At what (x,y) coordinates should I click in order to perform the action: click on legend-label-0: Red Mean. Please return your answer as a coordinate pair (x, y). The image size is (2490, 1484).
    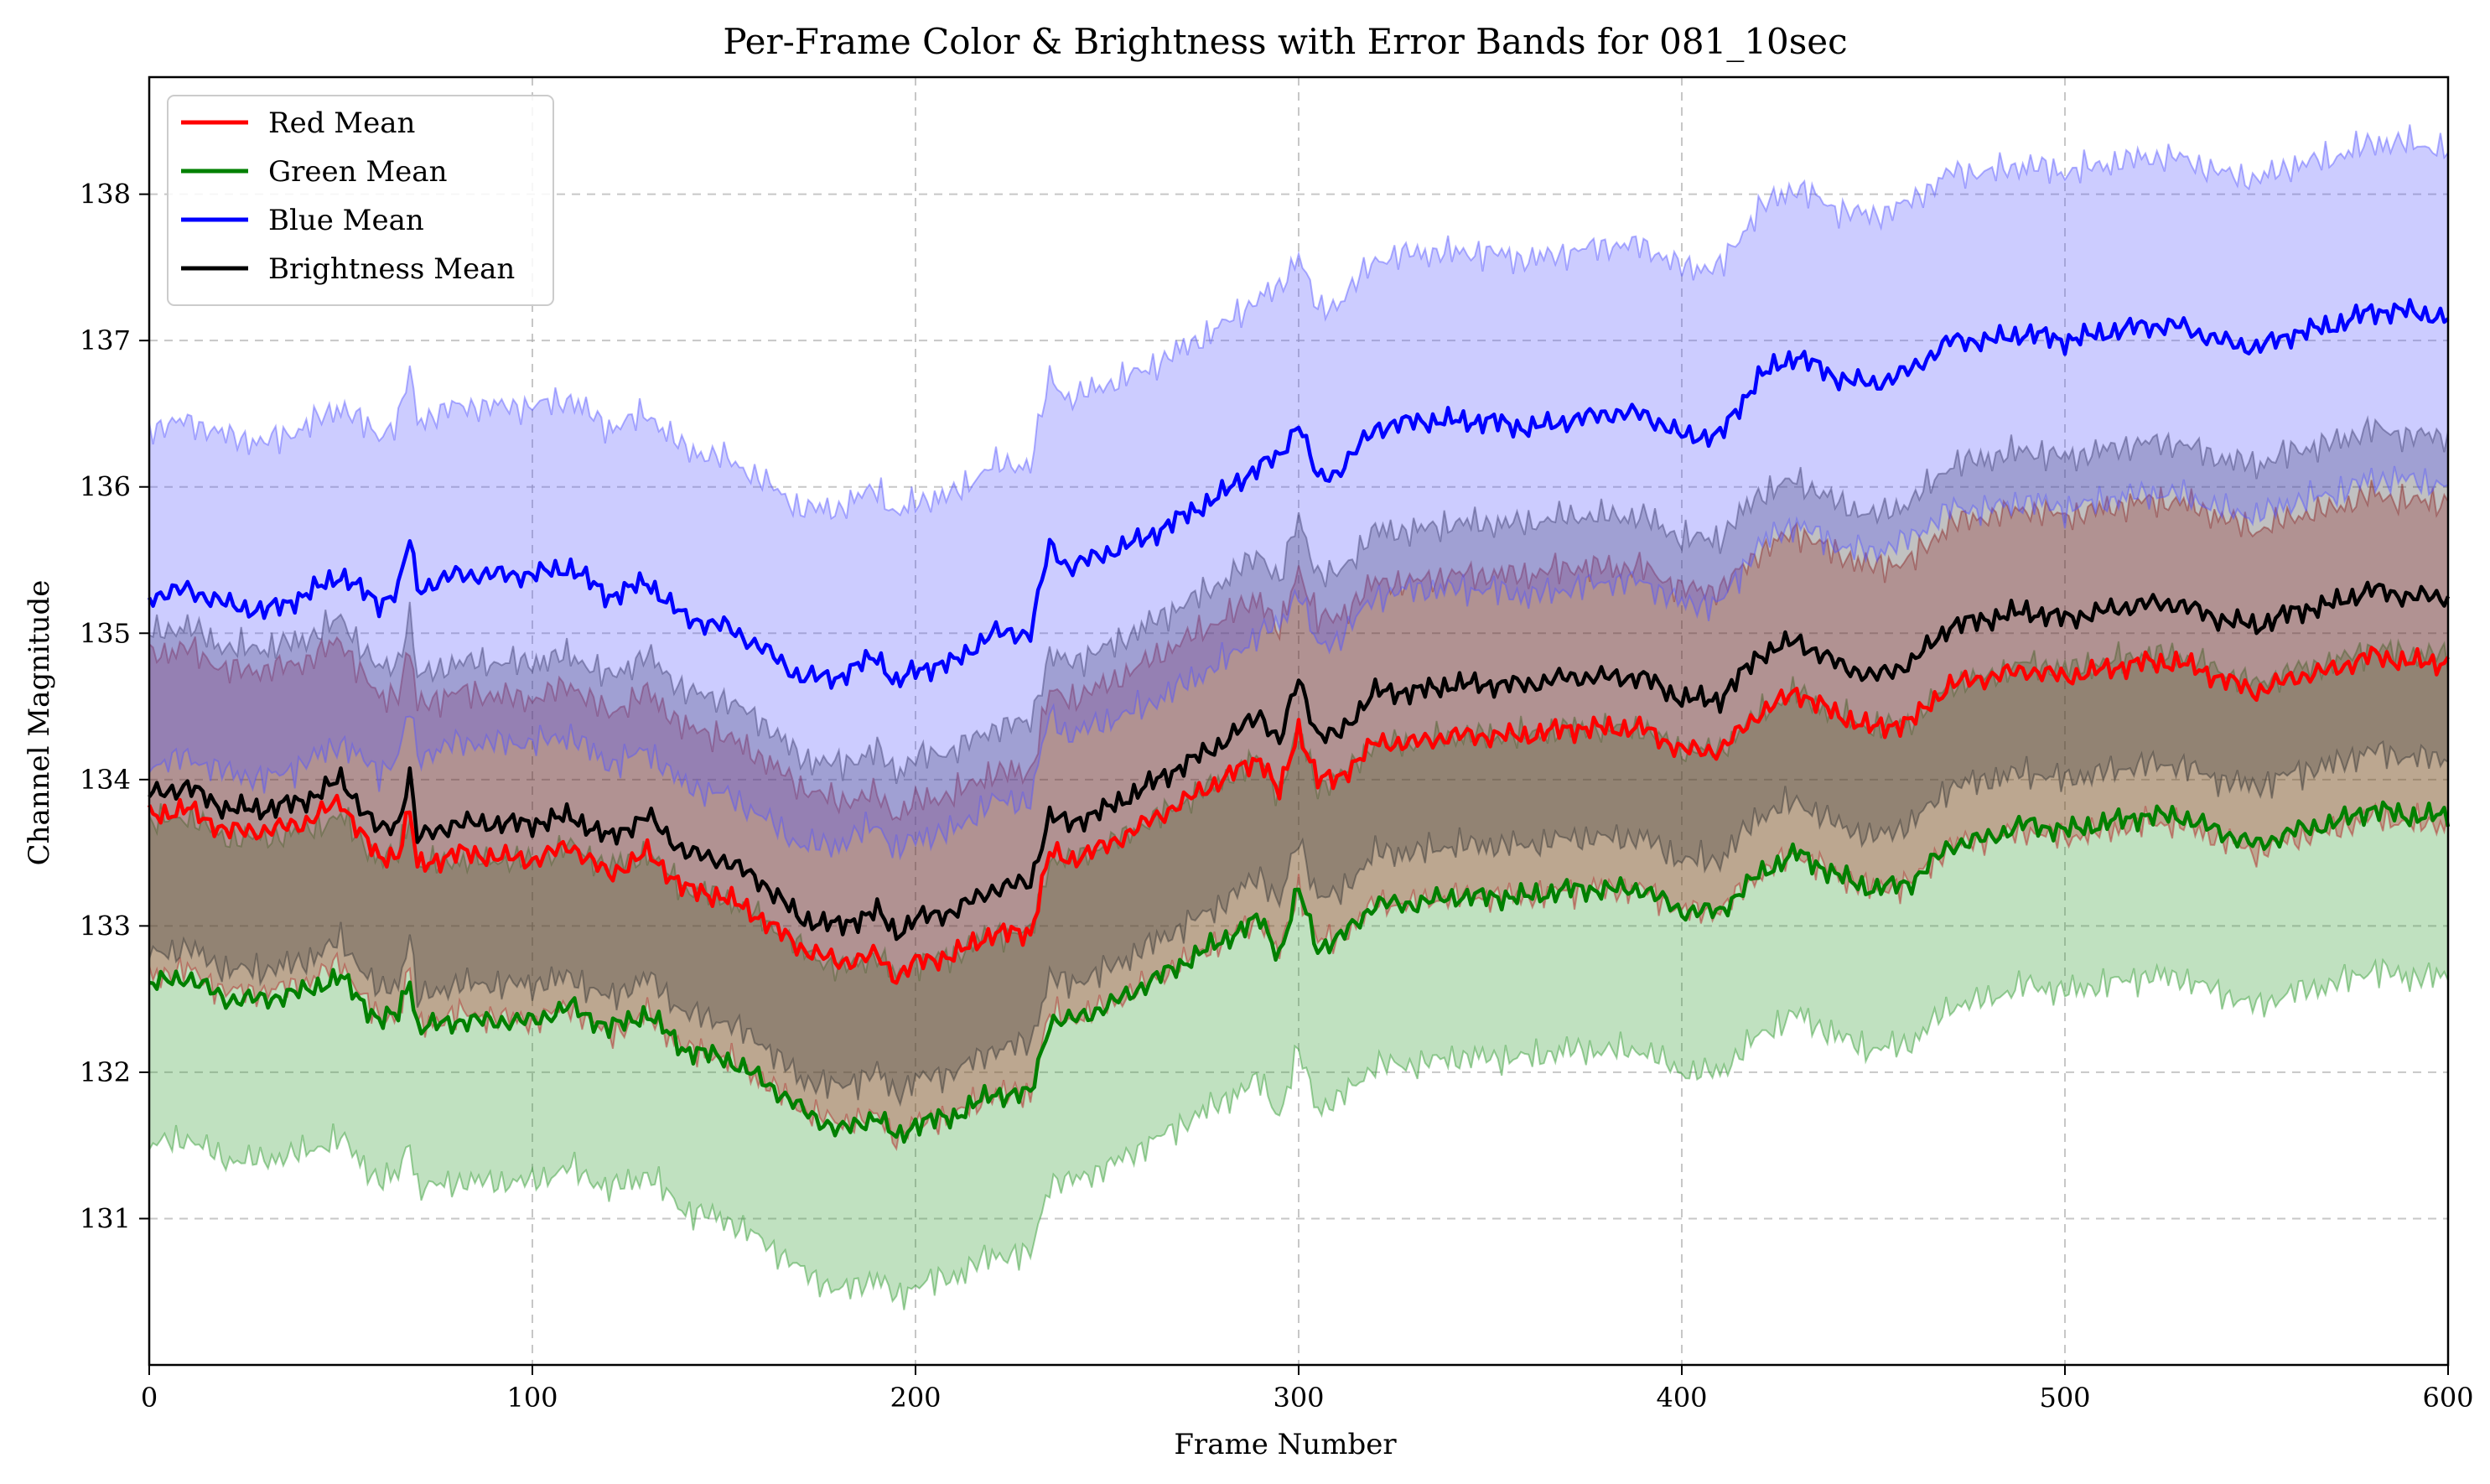
    Looking at the image, I should click on (341, 123).